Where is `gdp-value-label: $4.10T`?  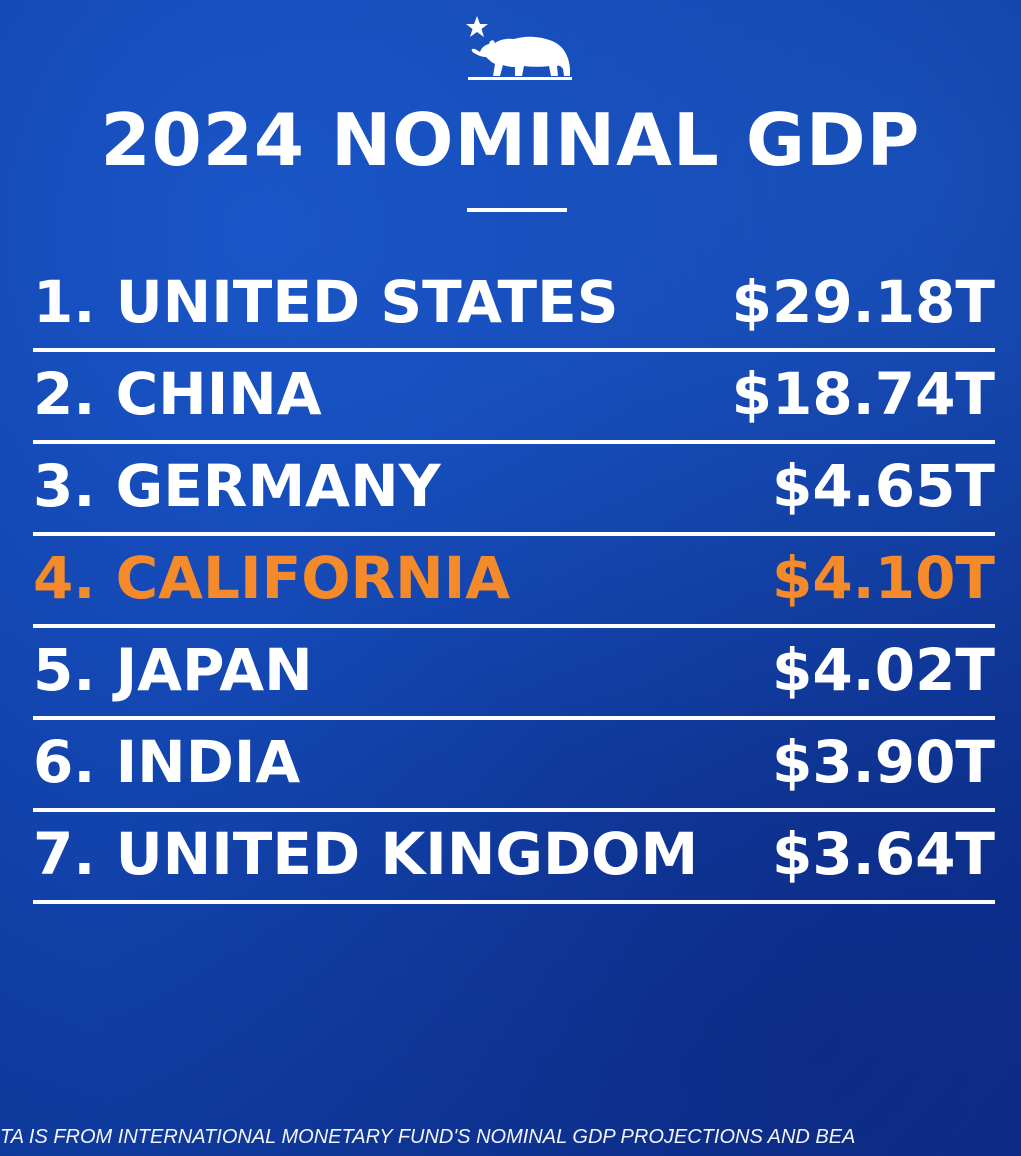 gdp-value-label: $4.10T is located at coordinates (883, 578).